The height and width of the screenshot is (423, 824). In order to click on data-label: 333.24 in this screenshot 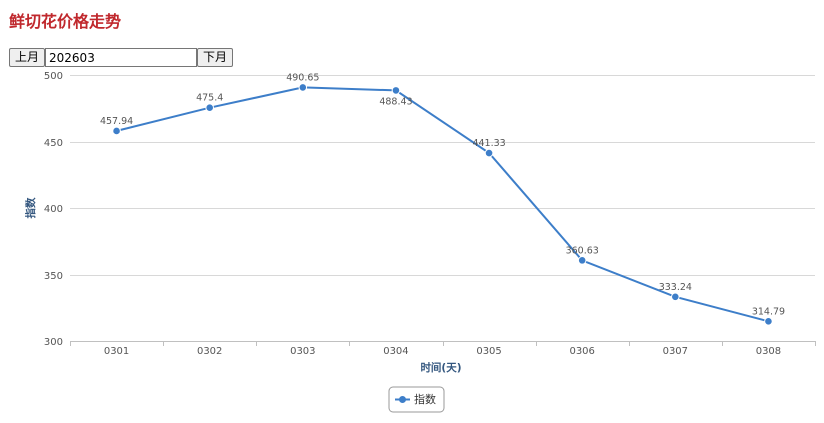, I will do `click(675, 287)`.